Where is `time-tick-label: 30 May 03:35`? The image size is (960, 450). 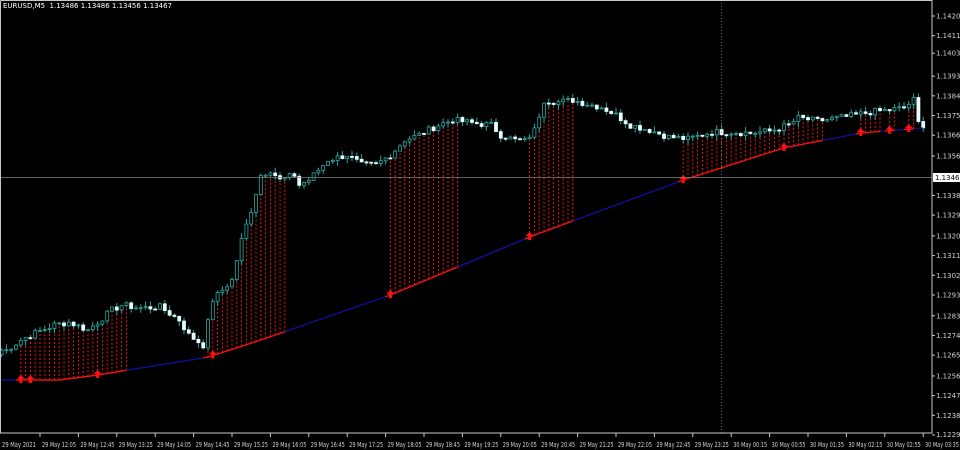
time-tick-label: 30 May 03:35 is located at coordinates (942, 445).